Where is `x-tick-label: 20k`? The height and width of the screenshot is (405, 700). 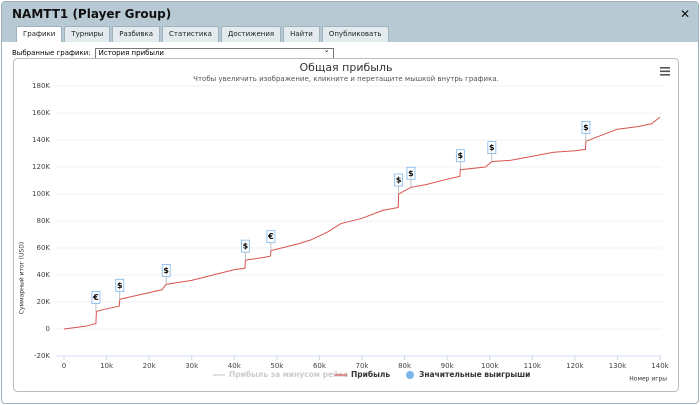
x-tick-label: 20k is located at coordinates (150, 366).